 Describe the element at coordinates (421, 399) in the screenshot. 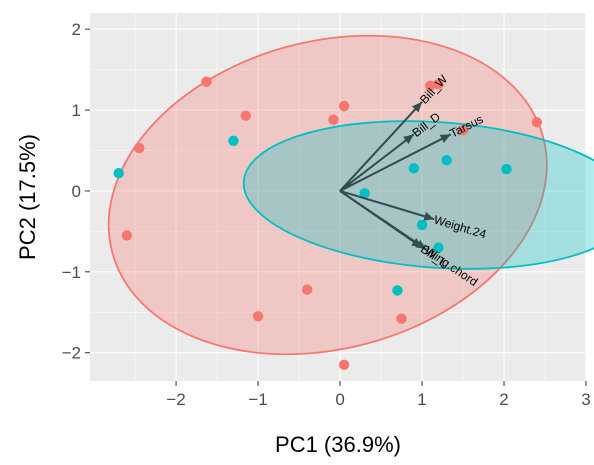

I see `x-tick-label: 1` at that location.